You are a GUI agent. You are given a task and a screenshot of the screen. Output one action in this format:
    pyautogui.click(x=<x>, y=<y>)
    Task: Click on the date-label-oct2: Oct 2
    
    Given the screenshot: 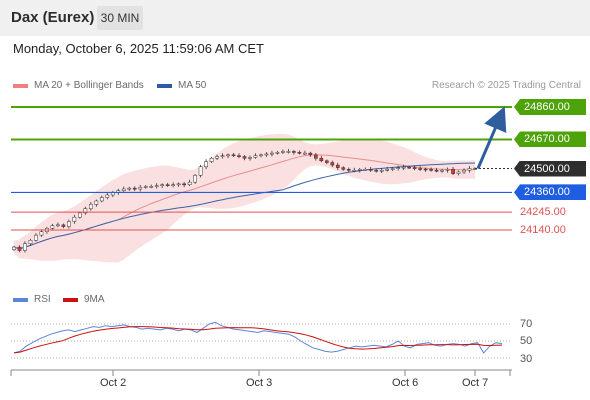 What is the action you would take?
    pyautogui.click(x=113, y=383)
    